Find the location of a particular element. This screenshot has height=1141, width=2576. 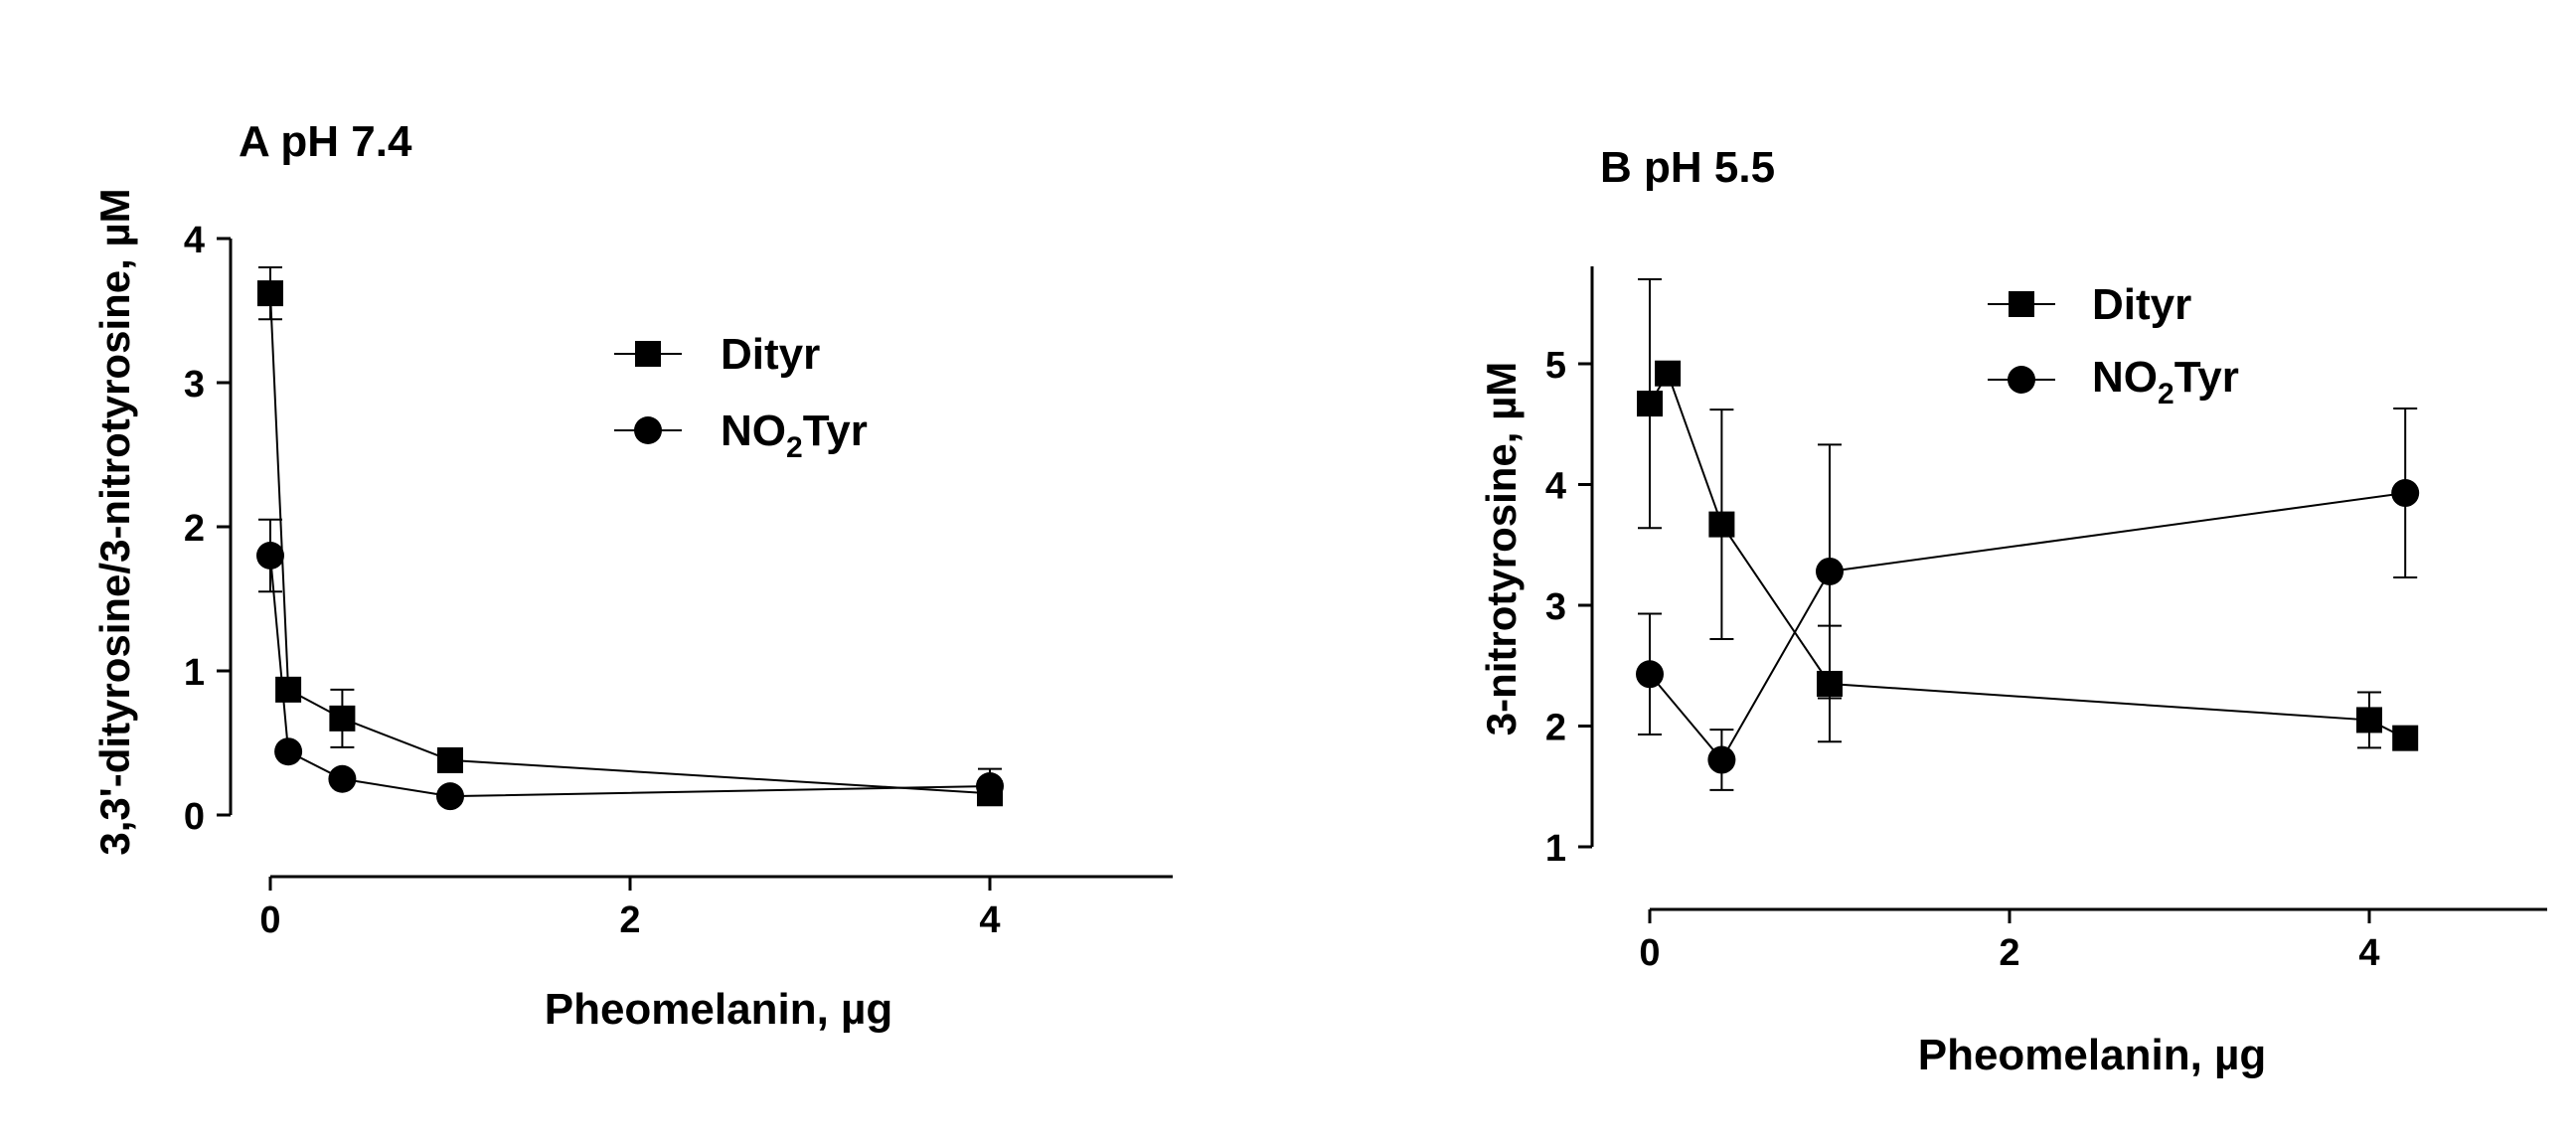

chart-b-ylabel: 3-nitrotyrosine, µM is located at coordinates (1501, 549).